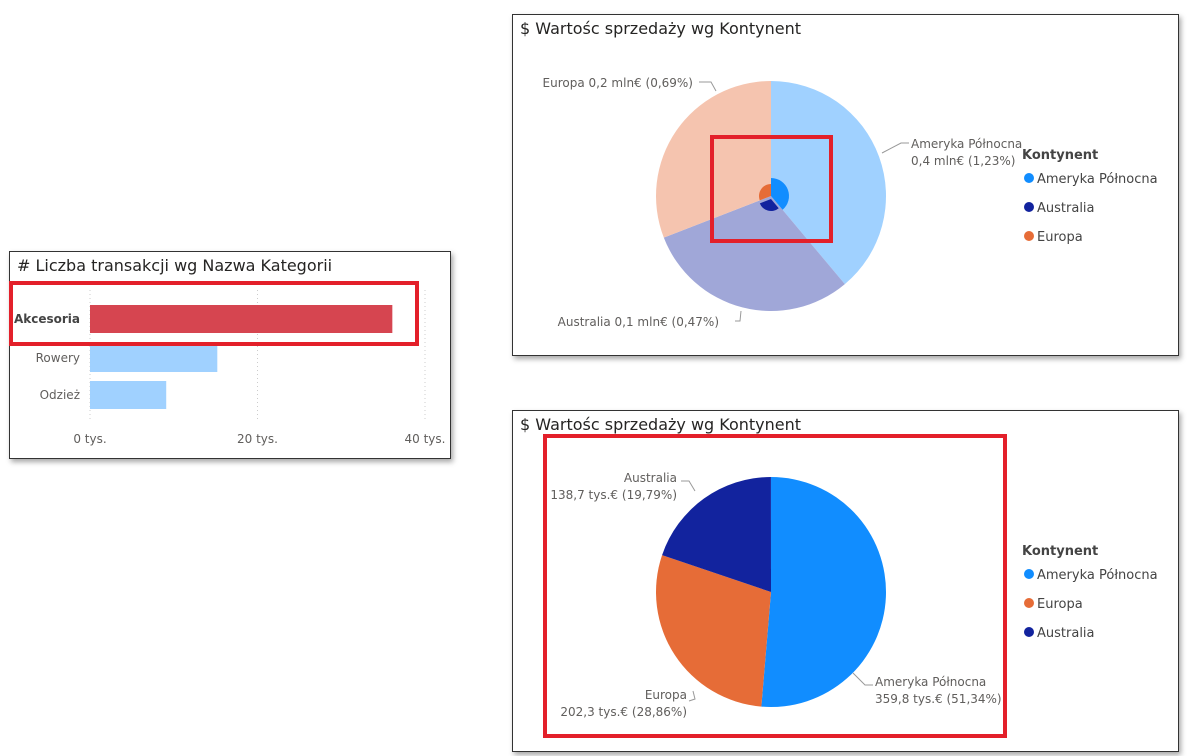  Describe the element at coordinates (963, 161) in the screenshot. I see `data-label: 0,4 mln€ (1,23%)` at that location.